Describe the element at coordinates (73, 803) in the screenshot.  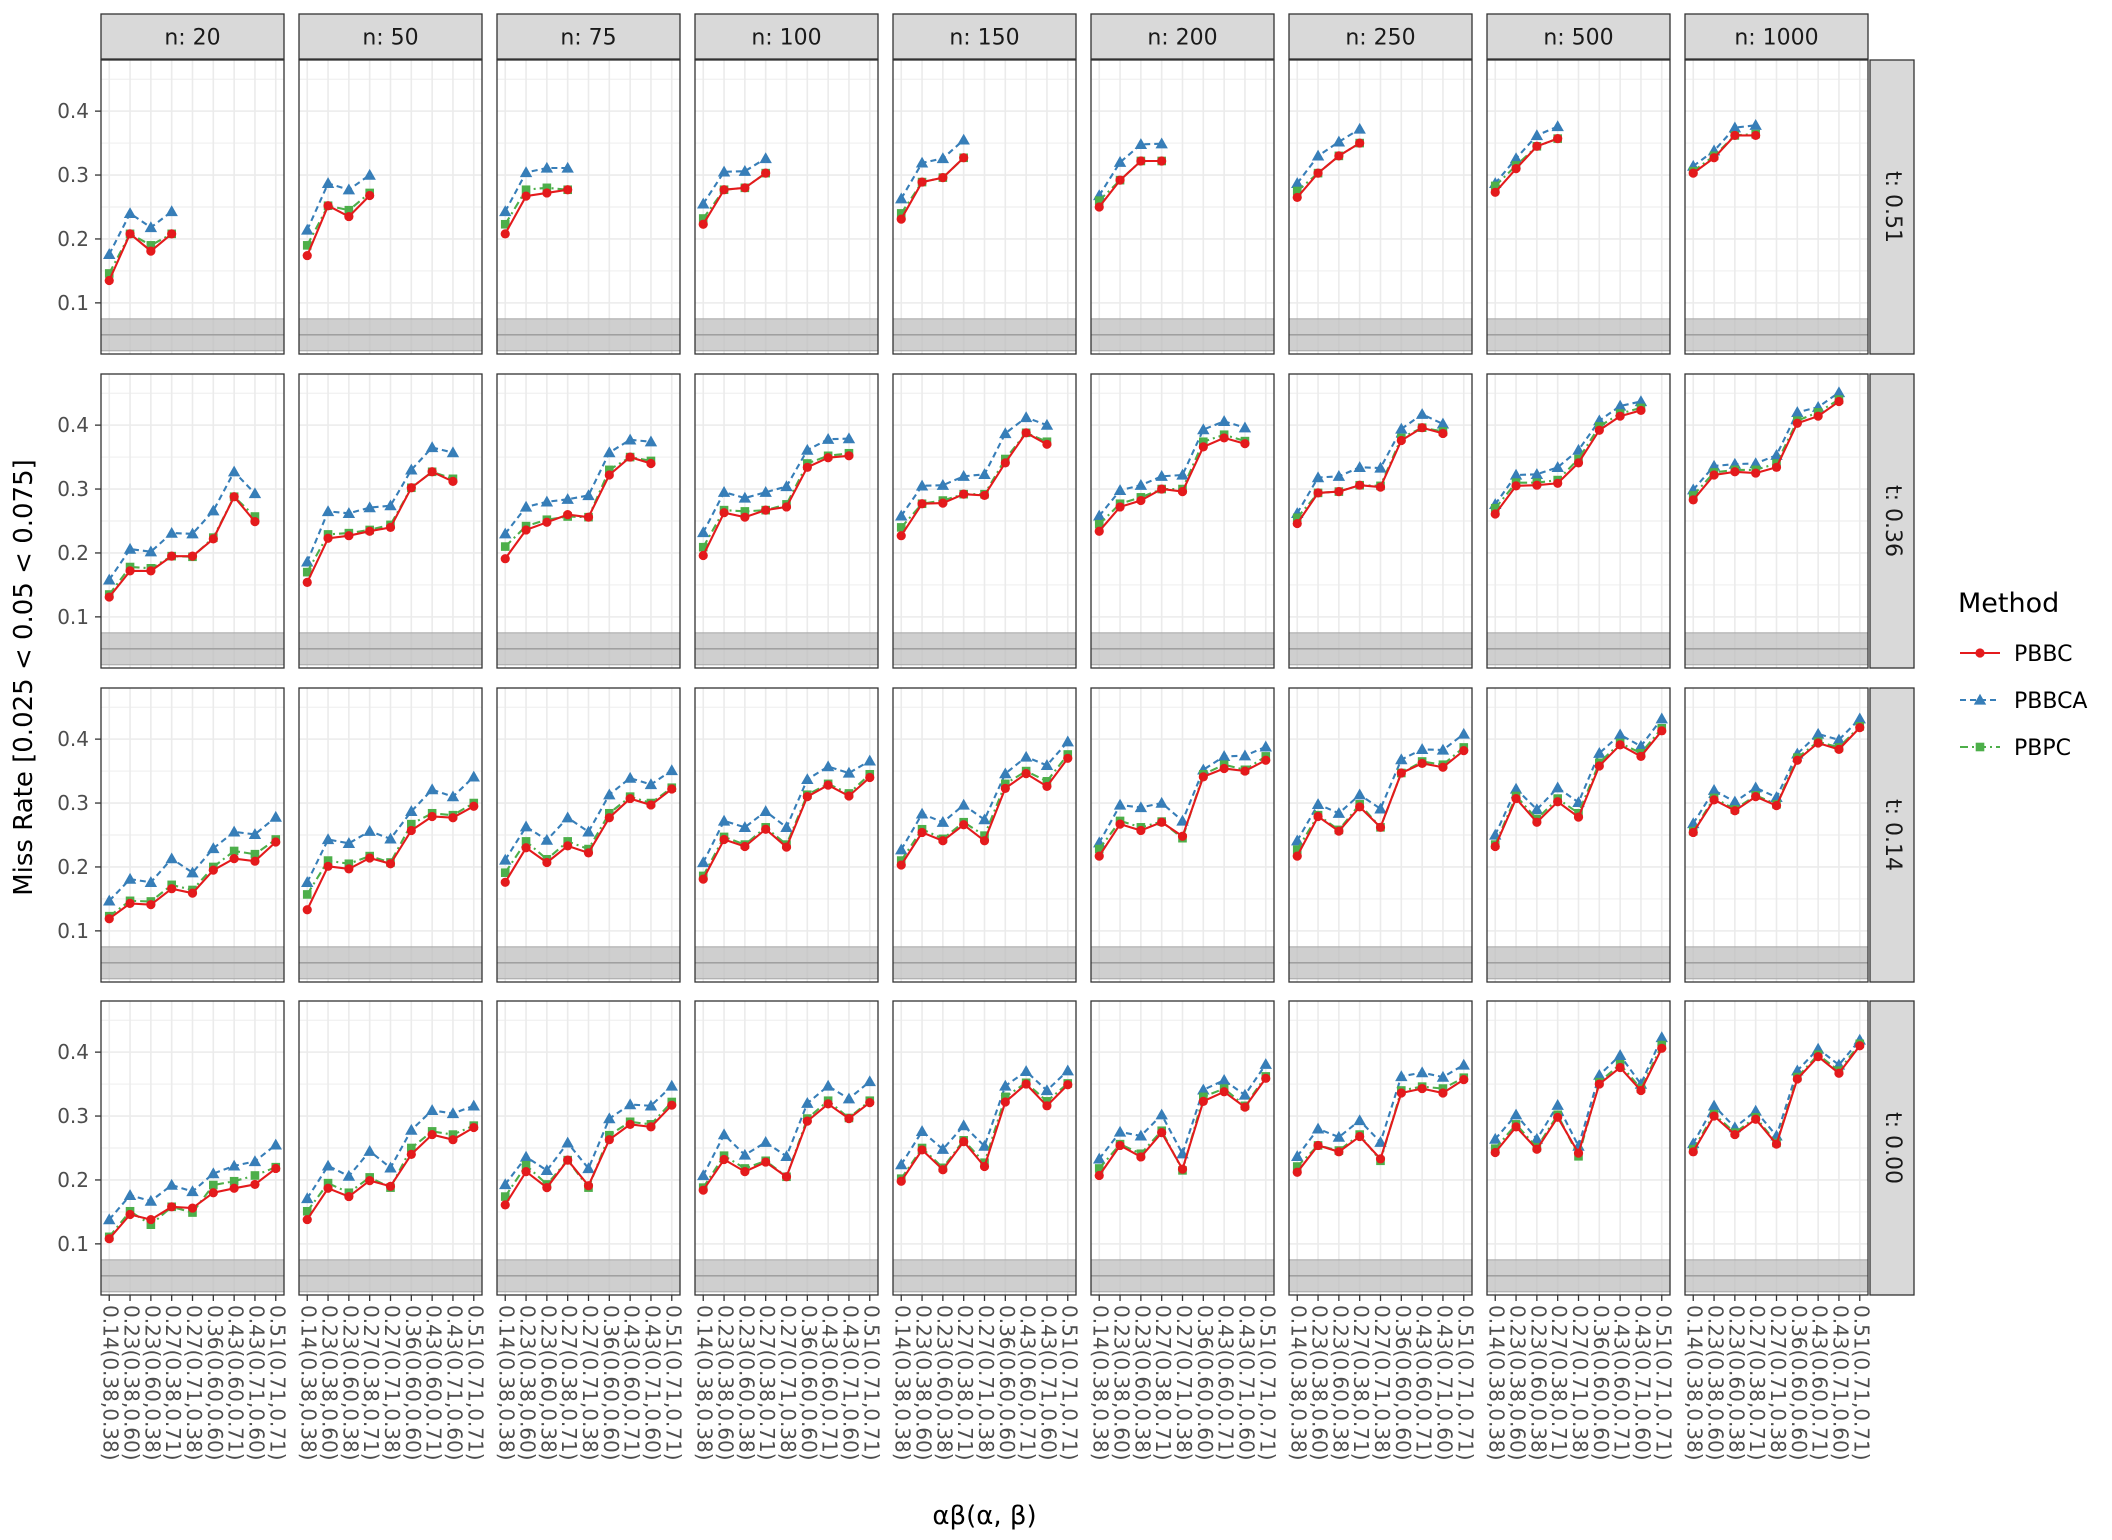
I see `y-tick-label: 0.3` at that location.